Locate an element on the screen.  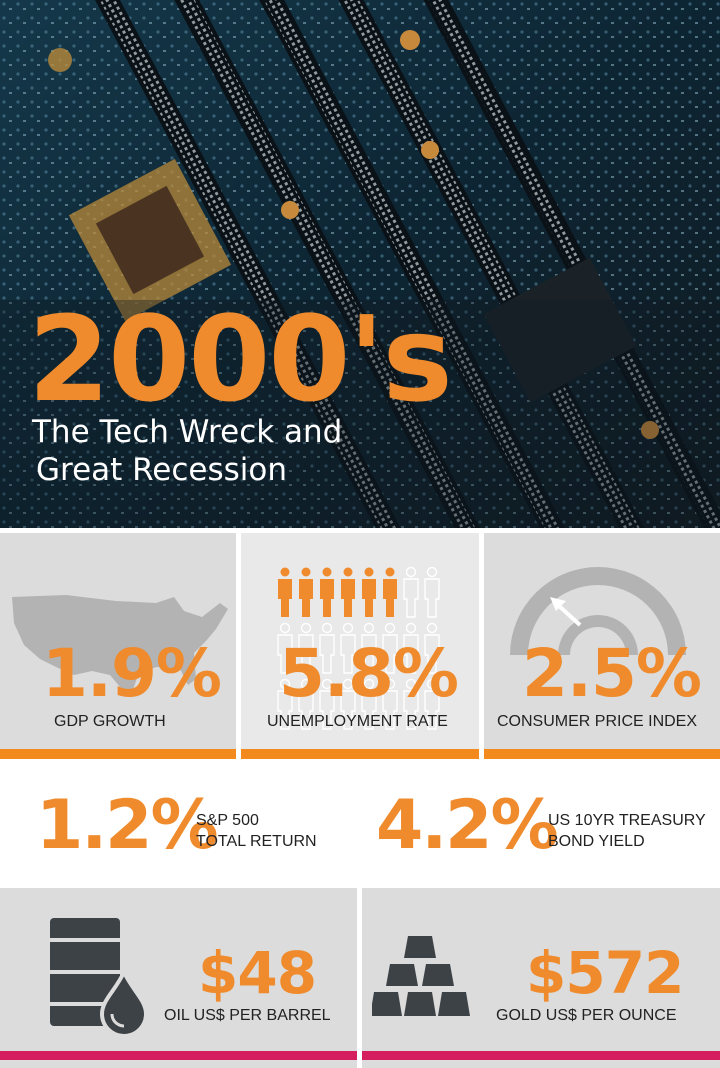
people-icon is located at coordinates (358, 648).